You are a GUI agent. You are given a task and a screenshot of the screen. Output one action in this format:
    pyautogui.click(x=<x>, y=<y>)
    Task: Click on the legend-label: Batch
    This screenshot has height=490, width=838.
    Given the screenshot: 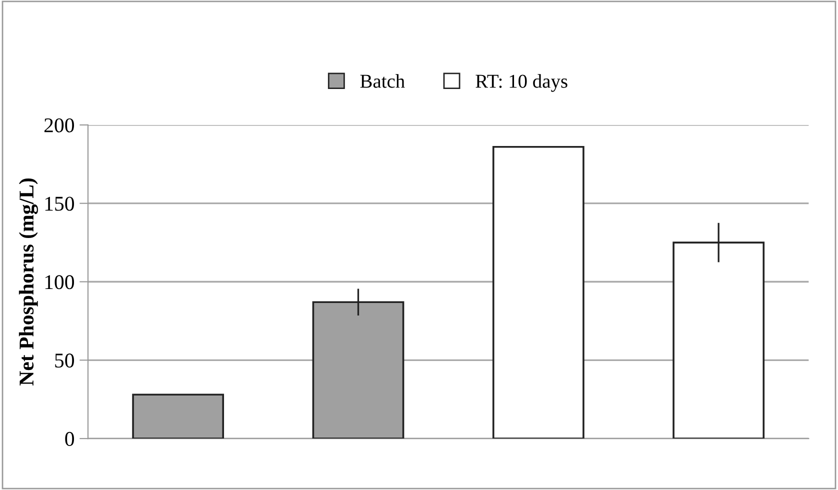 What is the action you would take?
    pyautogui.click(x=382, y=81)
    